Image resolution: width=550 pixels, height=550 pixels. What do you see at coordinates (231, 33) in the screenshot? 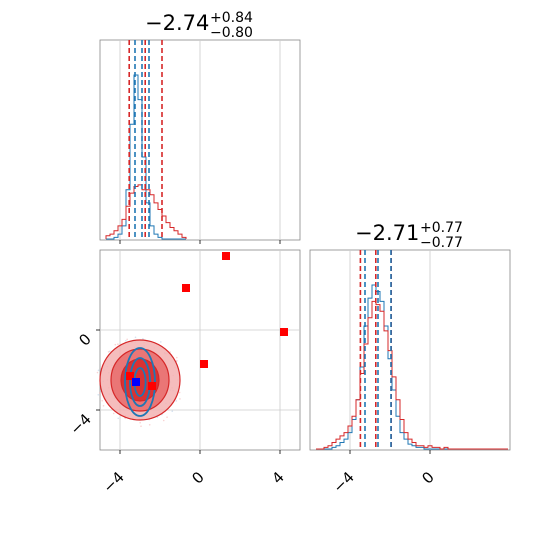
I see `title-hist1-sub: −0.80` at bounding box center [231, 33].